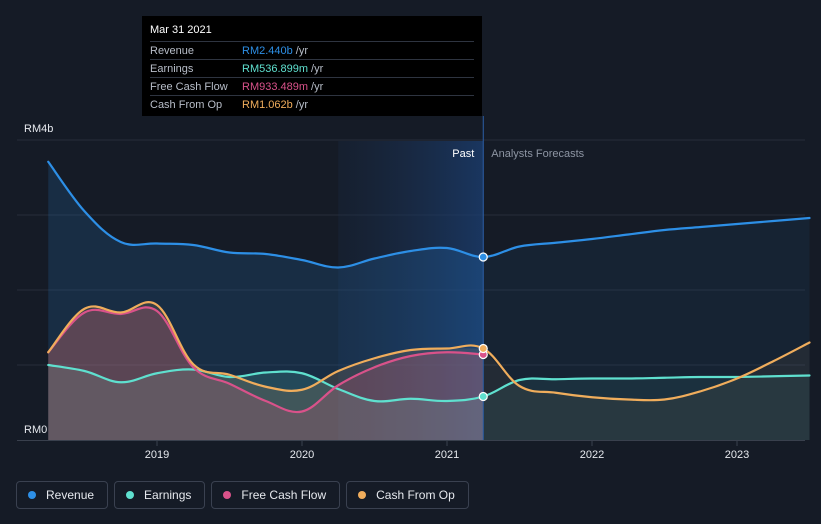 The image size is (821, 524). Describe the element at coordinates (312, 50) in the screenshot. I see `tooltip-row: Revenue RM2.440b/yr` at that location.